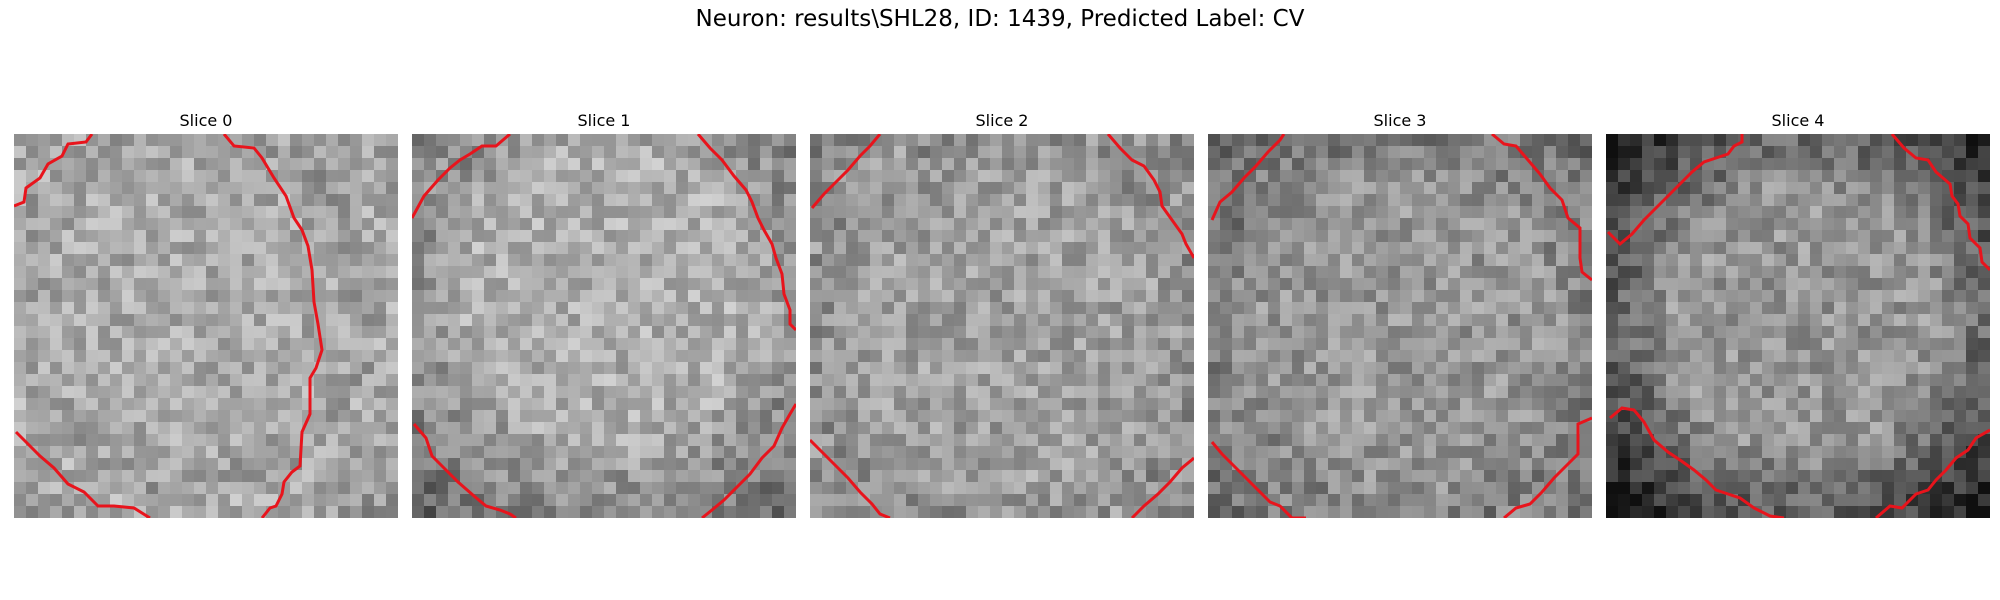  I want to click on slice-panel-2: Slice 2, so click(1002, 313).